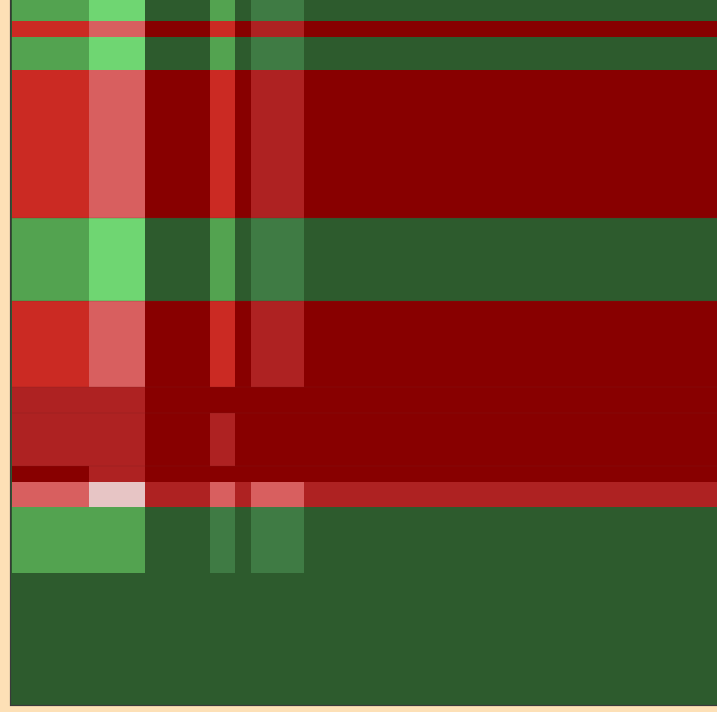 The width and height of the screenshot is (717, 712). Describe the element at coordinates (222, 144) in the screenshot. I see `heatmap-cell-r3-c3` at that location.